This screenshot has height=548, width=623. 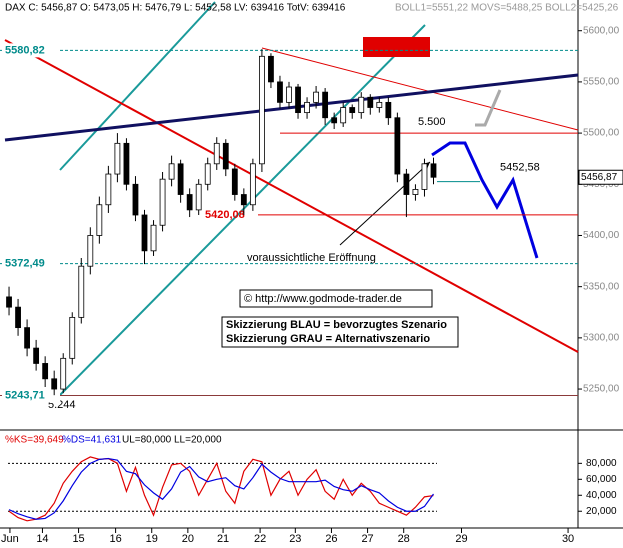 I want to click on level-label: 5580,82, so click(x=25, y=50).